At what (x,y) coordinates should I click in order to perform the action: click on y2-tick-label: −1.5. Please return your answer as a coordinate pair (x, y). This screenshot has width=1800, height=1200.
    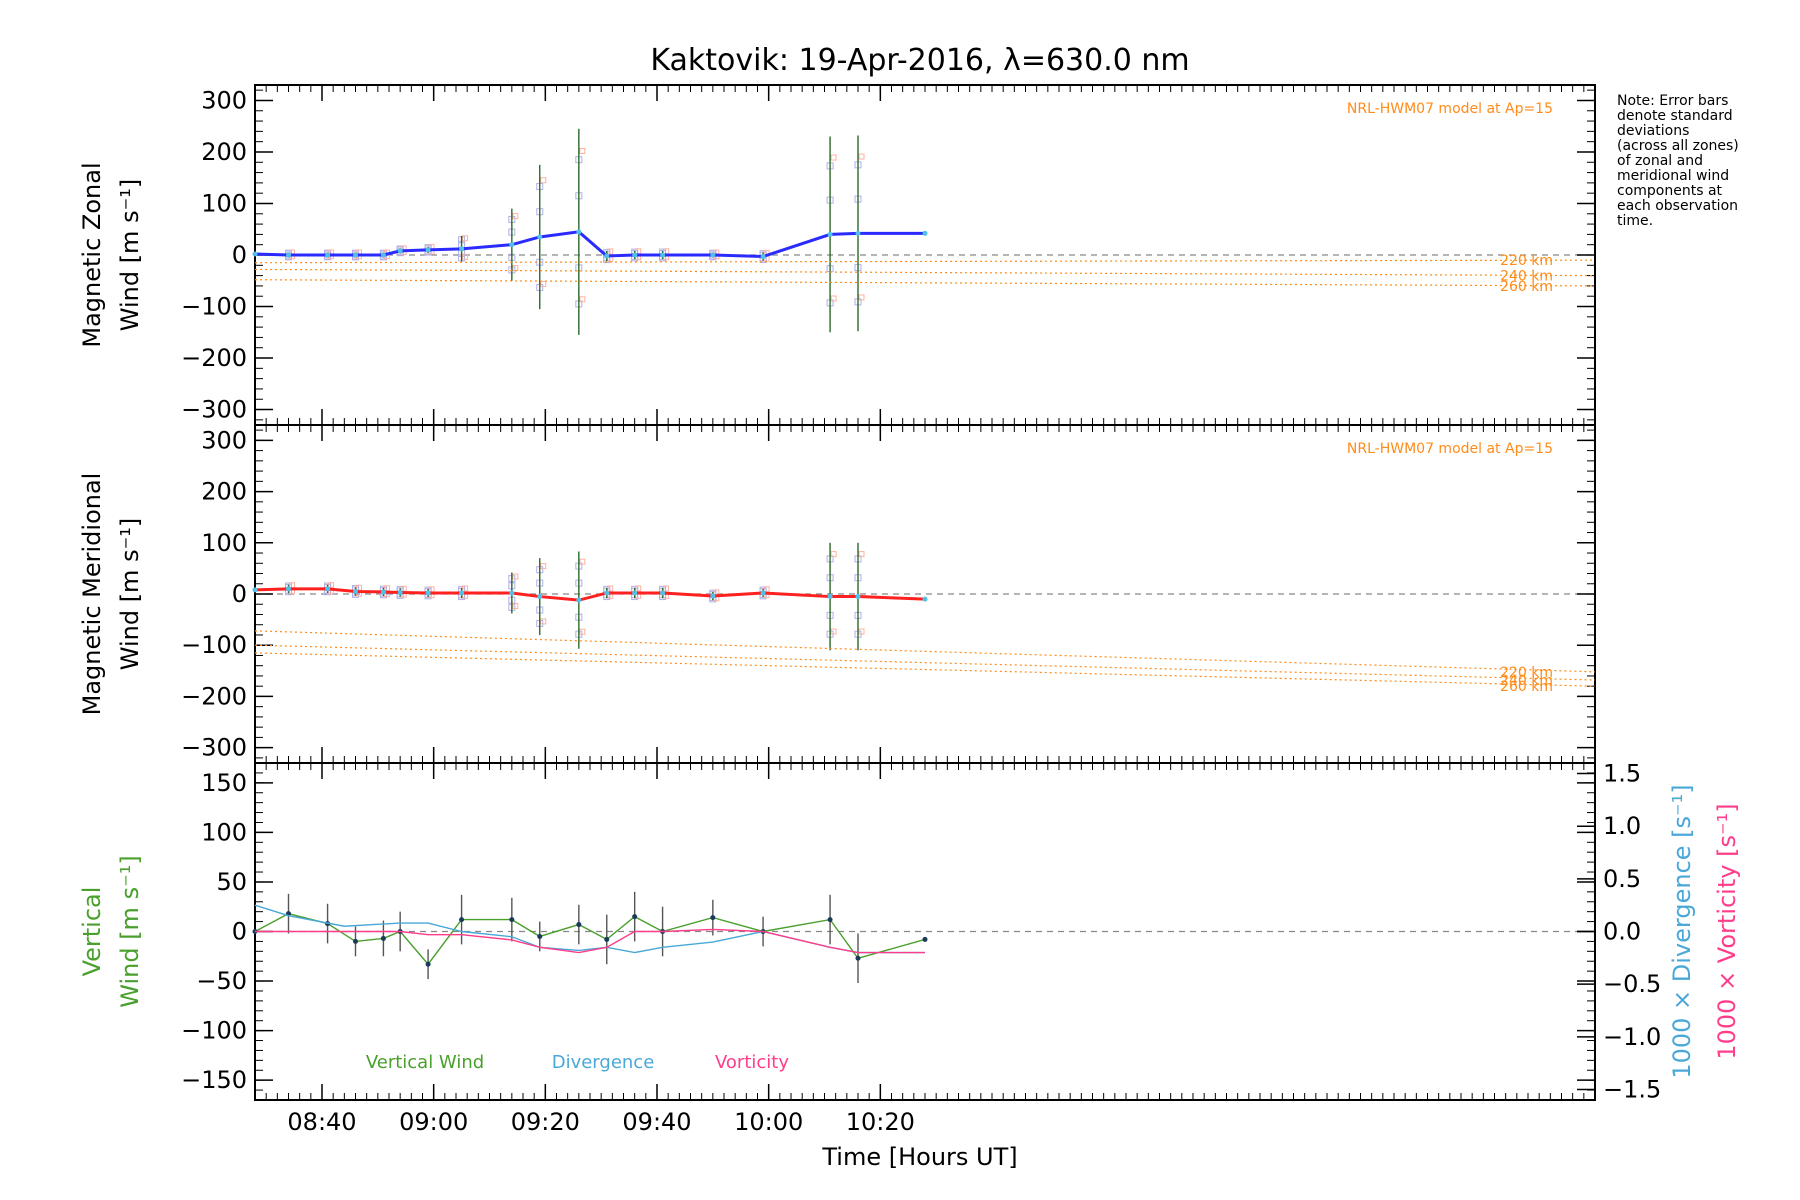
    Looking at the image, I should click on (1632, 1089).